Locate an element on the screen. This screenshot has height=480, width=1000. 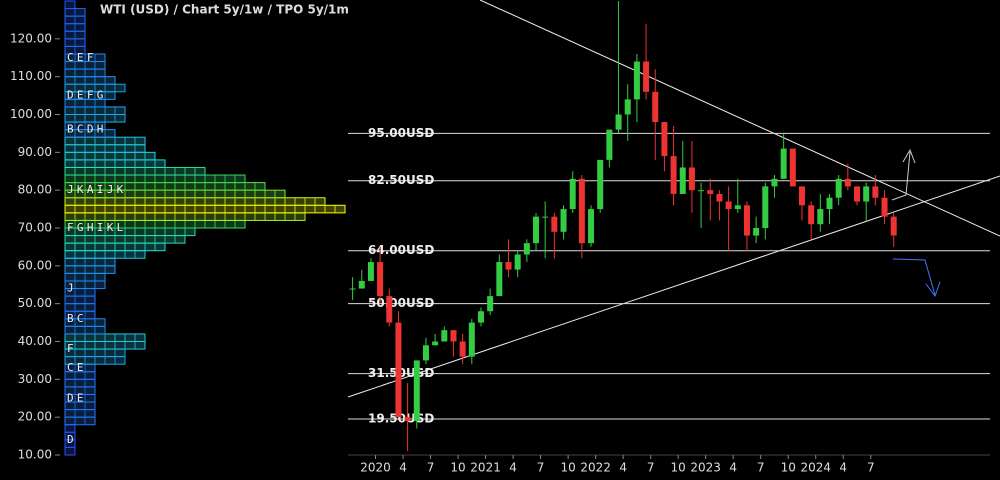
down-arrow is located at coordinates (914, 277).